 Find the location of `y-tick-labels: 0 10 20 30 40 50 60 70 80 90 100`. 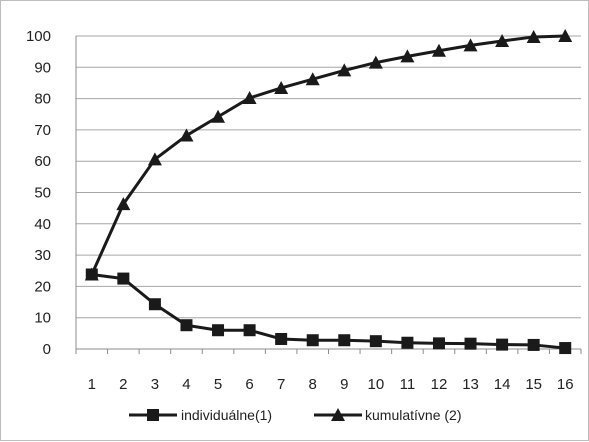

y-tick-labels: 0 10 20 30 40 50 60 70 80 90 100 is located at coordinates (38, 193).